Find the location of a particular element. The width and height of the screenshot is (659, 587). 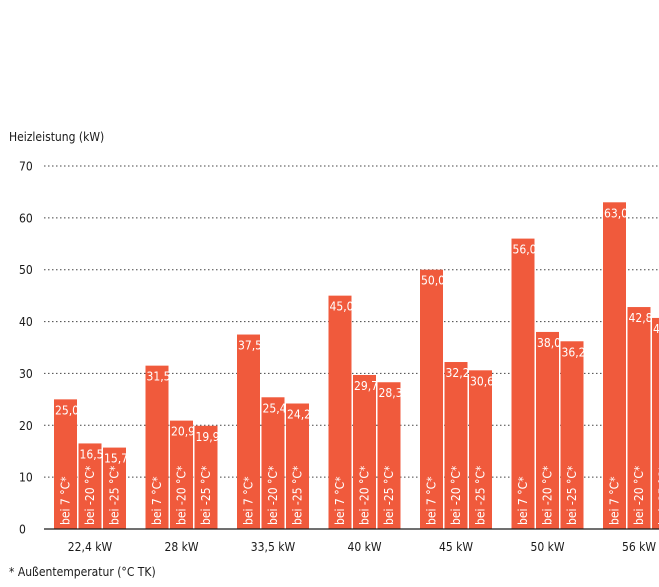

y-tick-label: 30 is located at coordinates (26, 374).